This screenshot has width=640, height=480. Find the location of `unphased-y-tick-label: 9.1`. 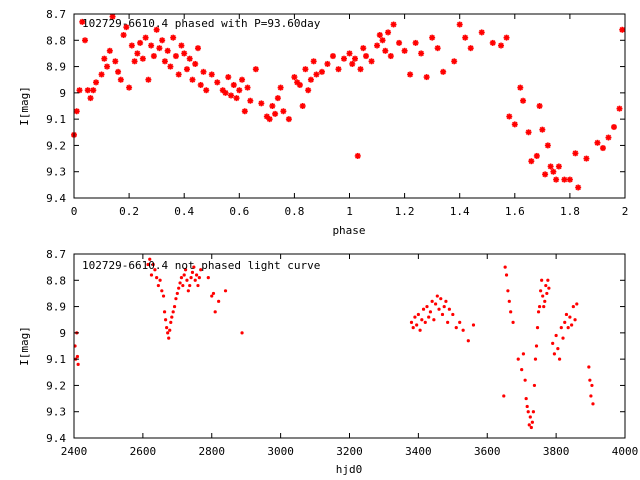

unphased-y-tick-label: 9.1 is located at coordinates (56, 359).